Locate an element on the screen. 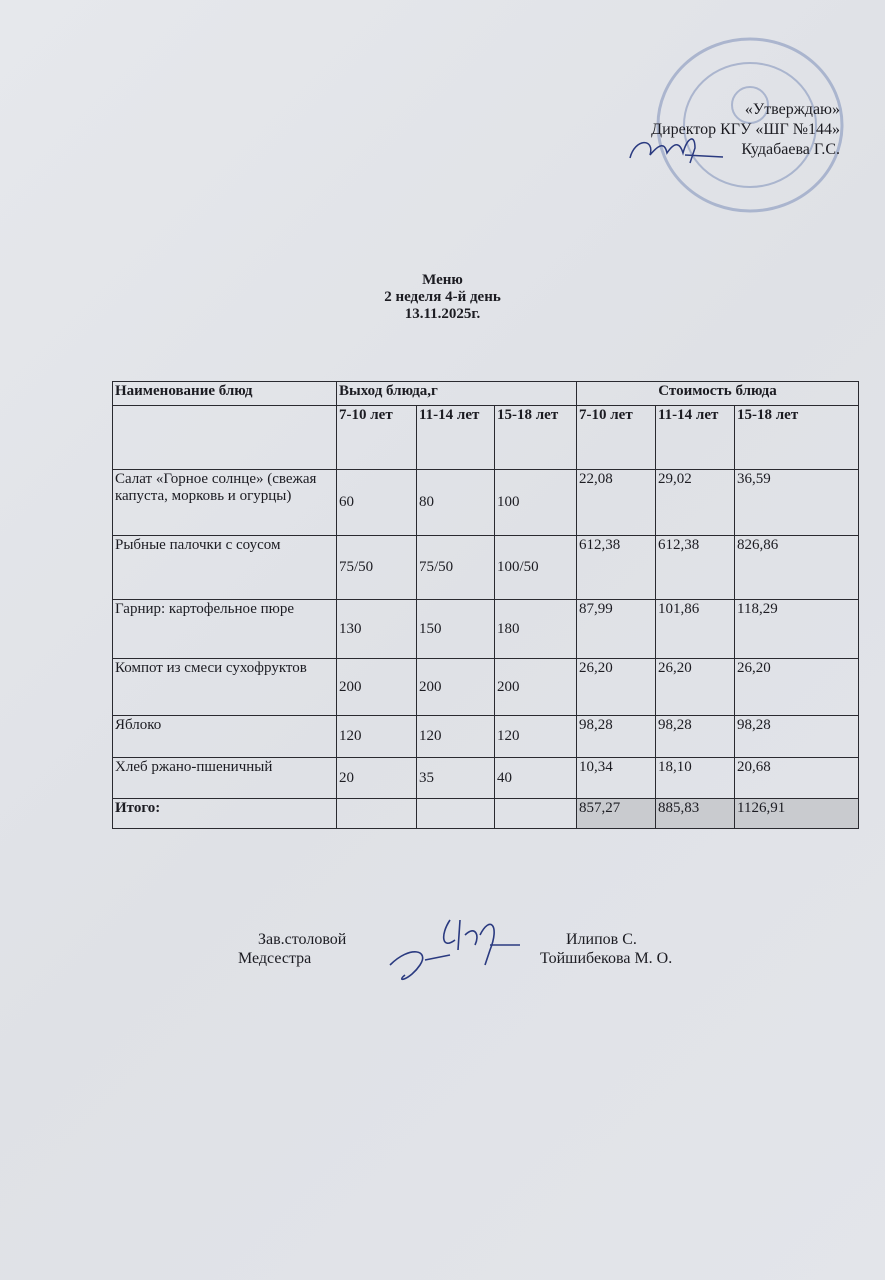 This screenshot has width=885, height=1280. cost-cell: 18,10 is located at coordinates (695, 778).